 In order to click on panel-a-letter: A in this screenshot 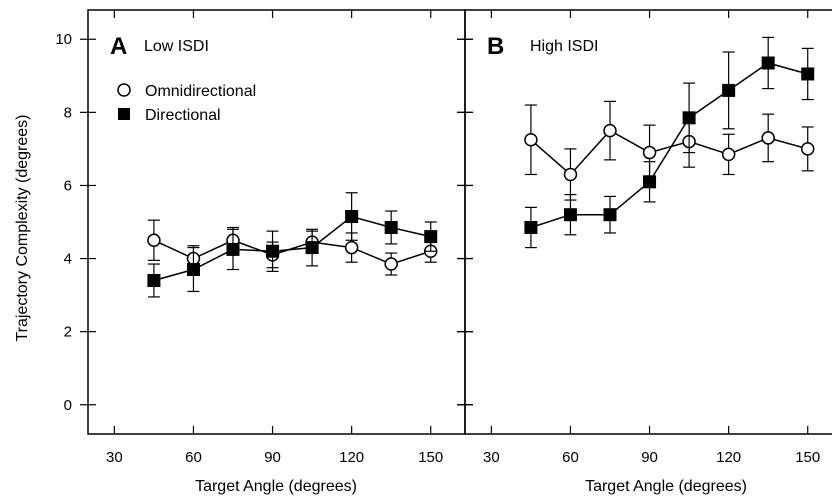, I will do `click(118, 46)`.